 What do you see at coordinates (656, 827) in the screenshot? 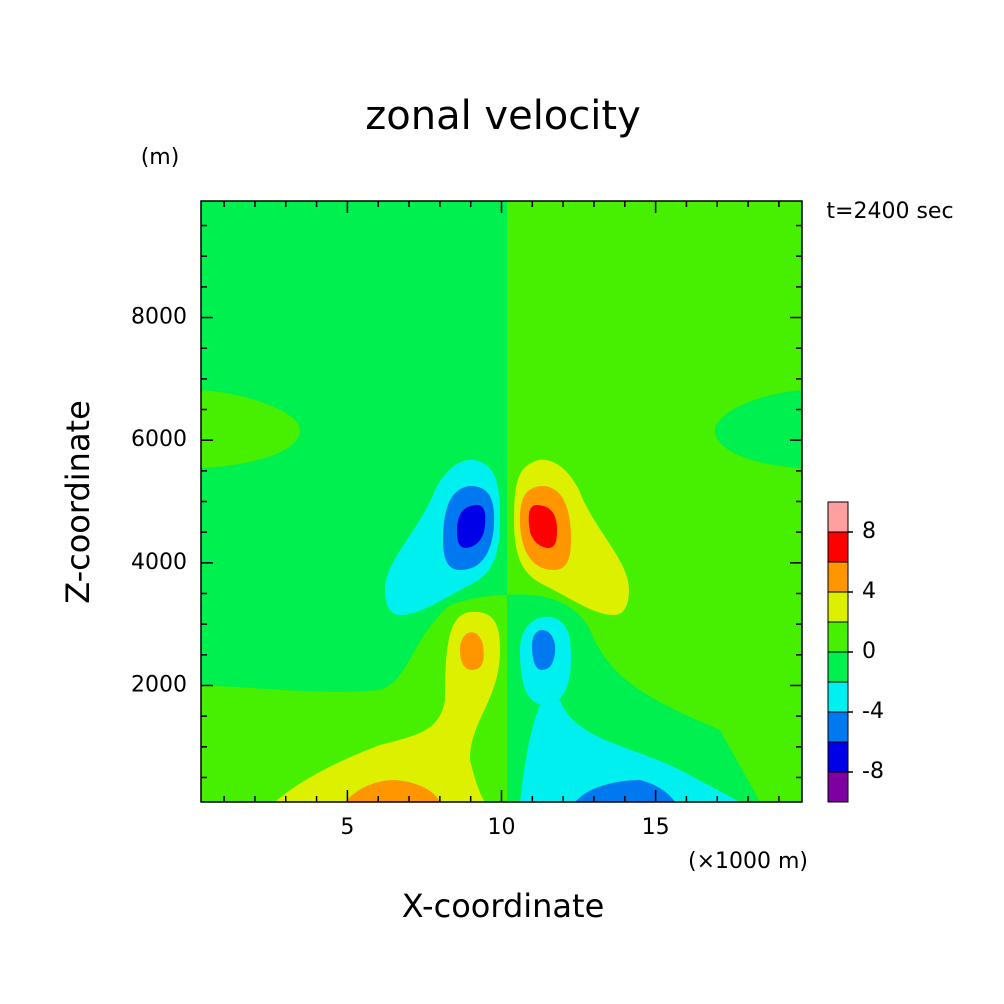
I see `x-tick-label: 15` at bounding box center [656, 827].